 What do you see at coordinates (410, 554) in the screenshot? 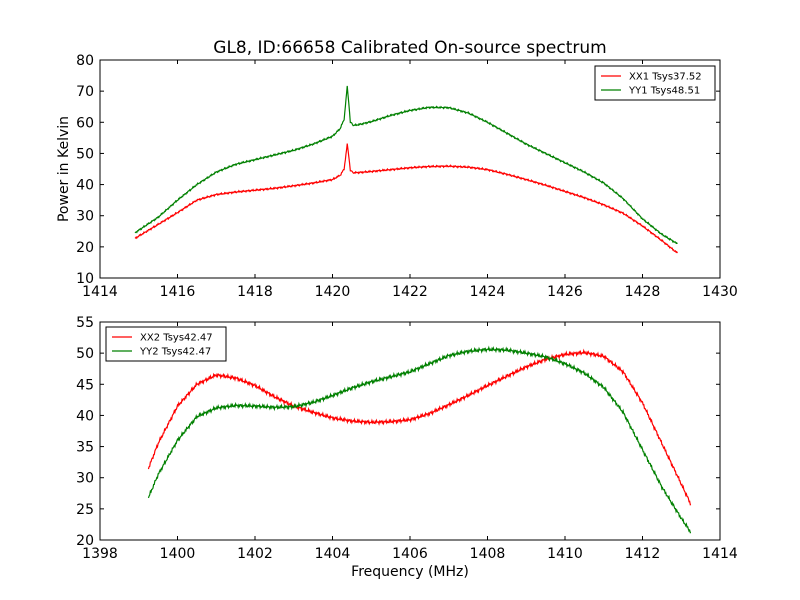
I see `x-tick-label: 1406` at bounding box center [410, 554].